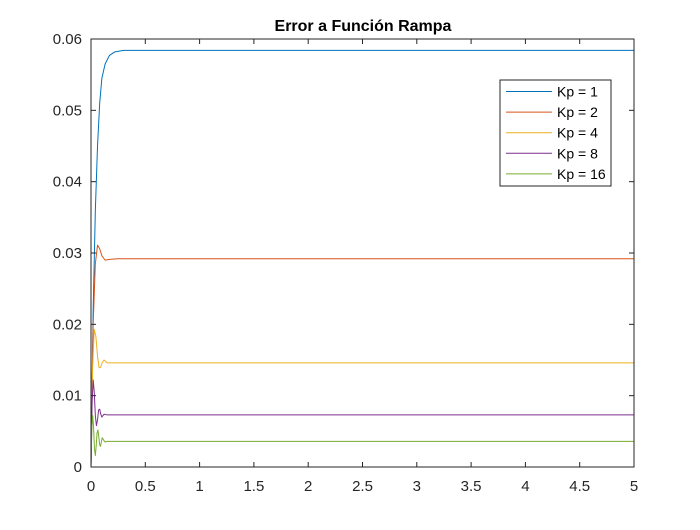 Image resolution: width=700 pixels, height=530 pixels. I want to click on legend-label-4: Kp = 8, so click(577, 153).